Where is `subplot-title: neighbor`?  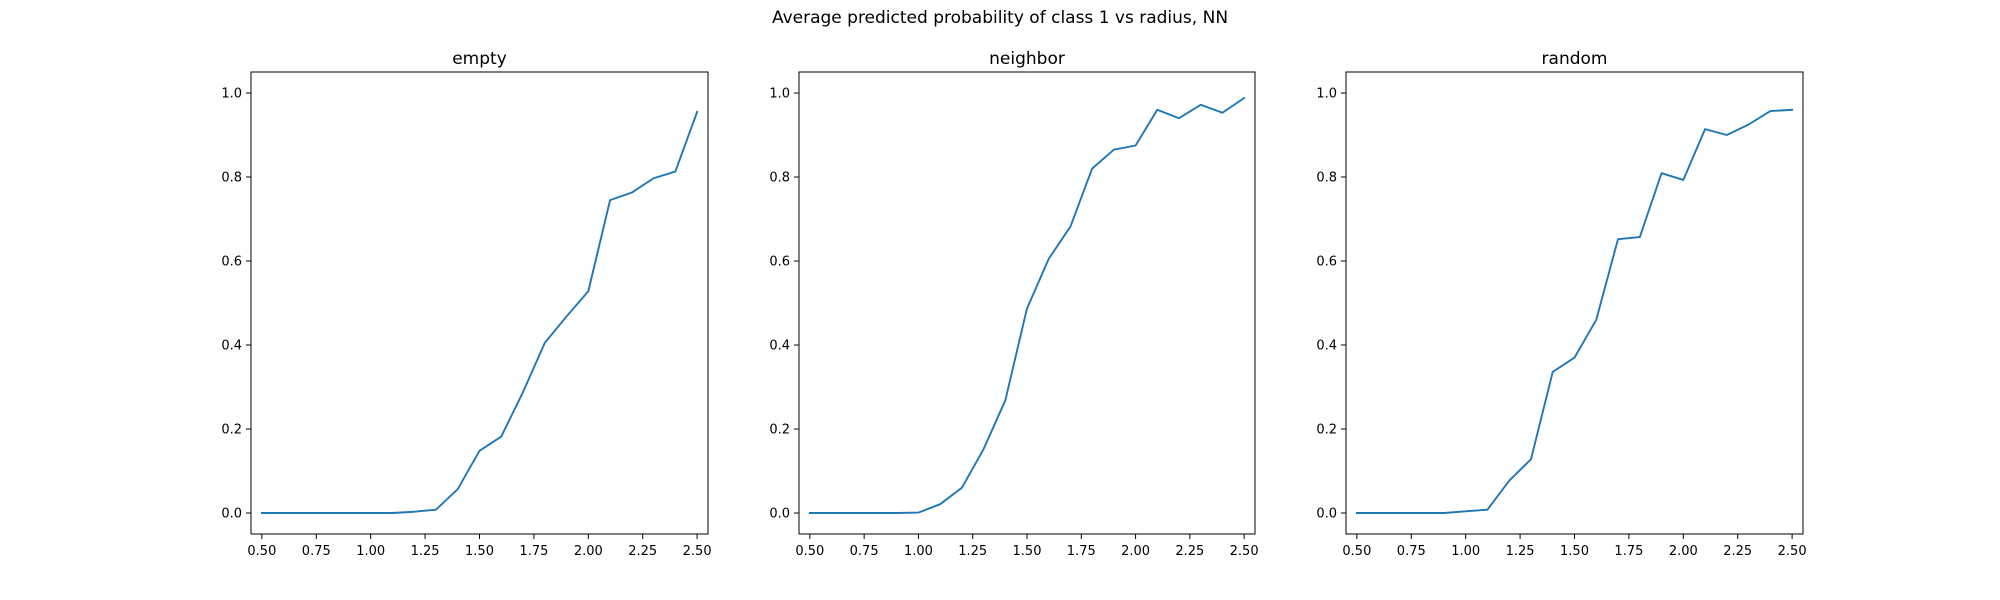 subplot-title: neighbor is located at coordinates (1027, 59).